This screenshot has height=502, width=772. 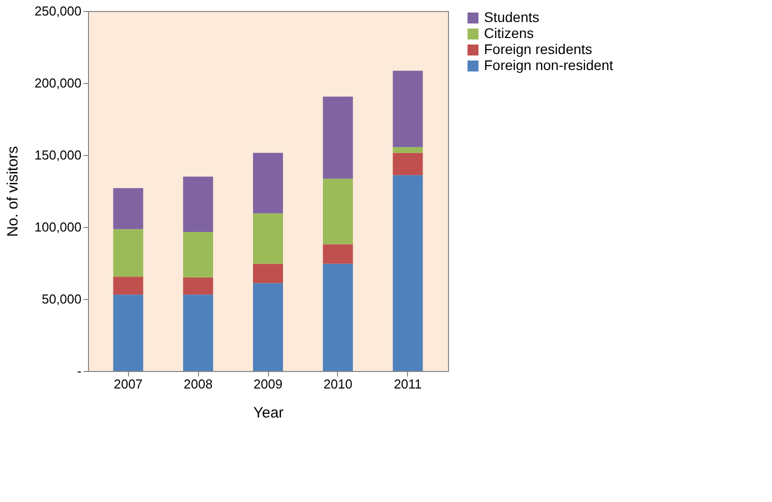 I want to click on y-tick-label: 150,000, so click(x=58, y=155).